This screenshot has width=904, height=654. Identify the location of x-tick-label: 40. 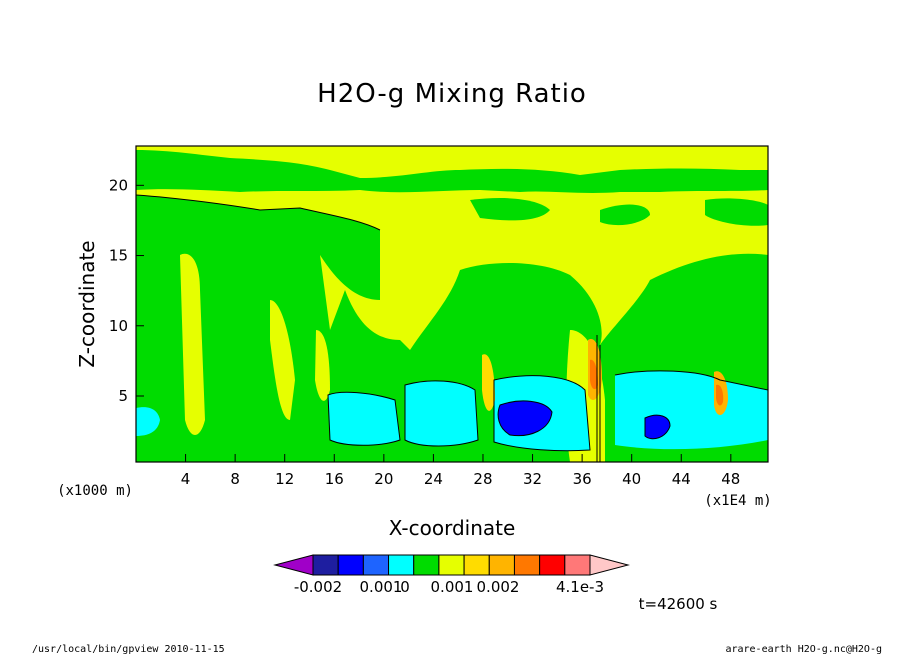
(631, 479).